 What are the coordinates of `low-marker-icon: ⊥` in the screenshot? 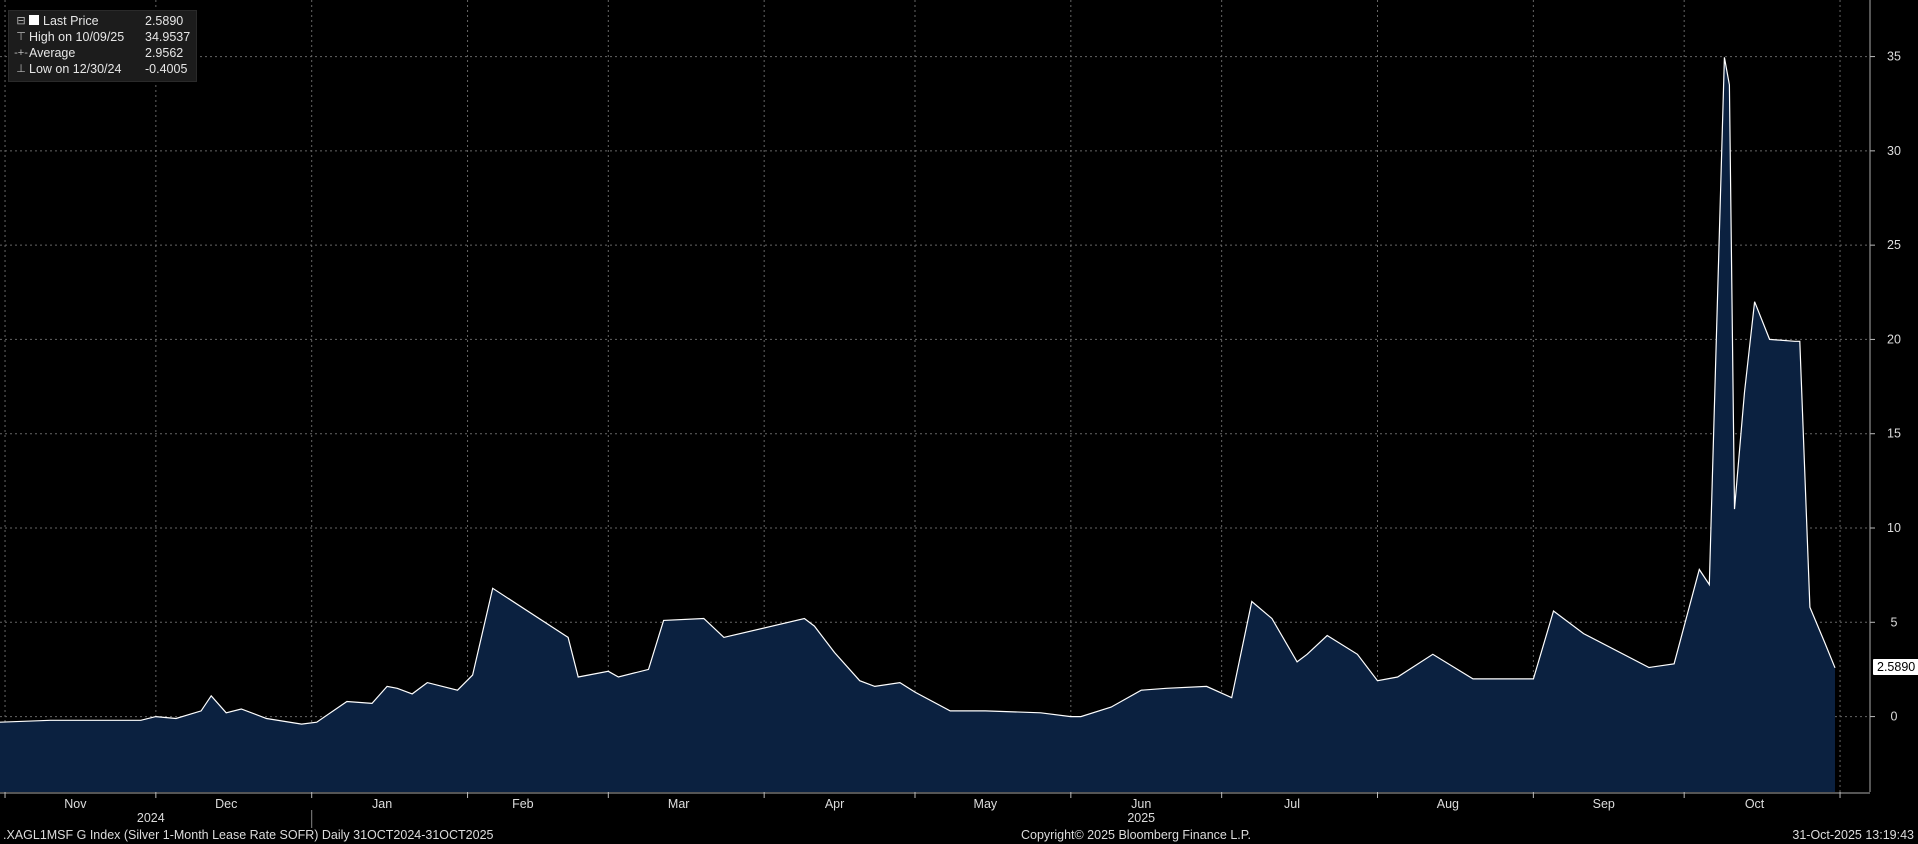 It's located at (21, 69).